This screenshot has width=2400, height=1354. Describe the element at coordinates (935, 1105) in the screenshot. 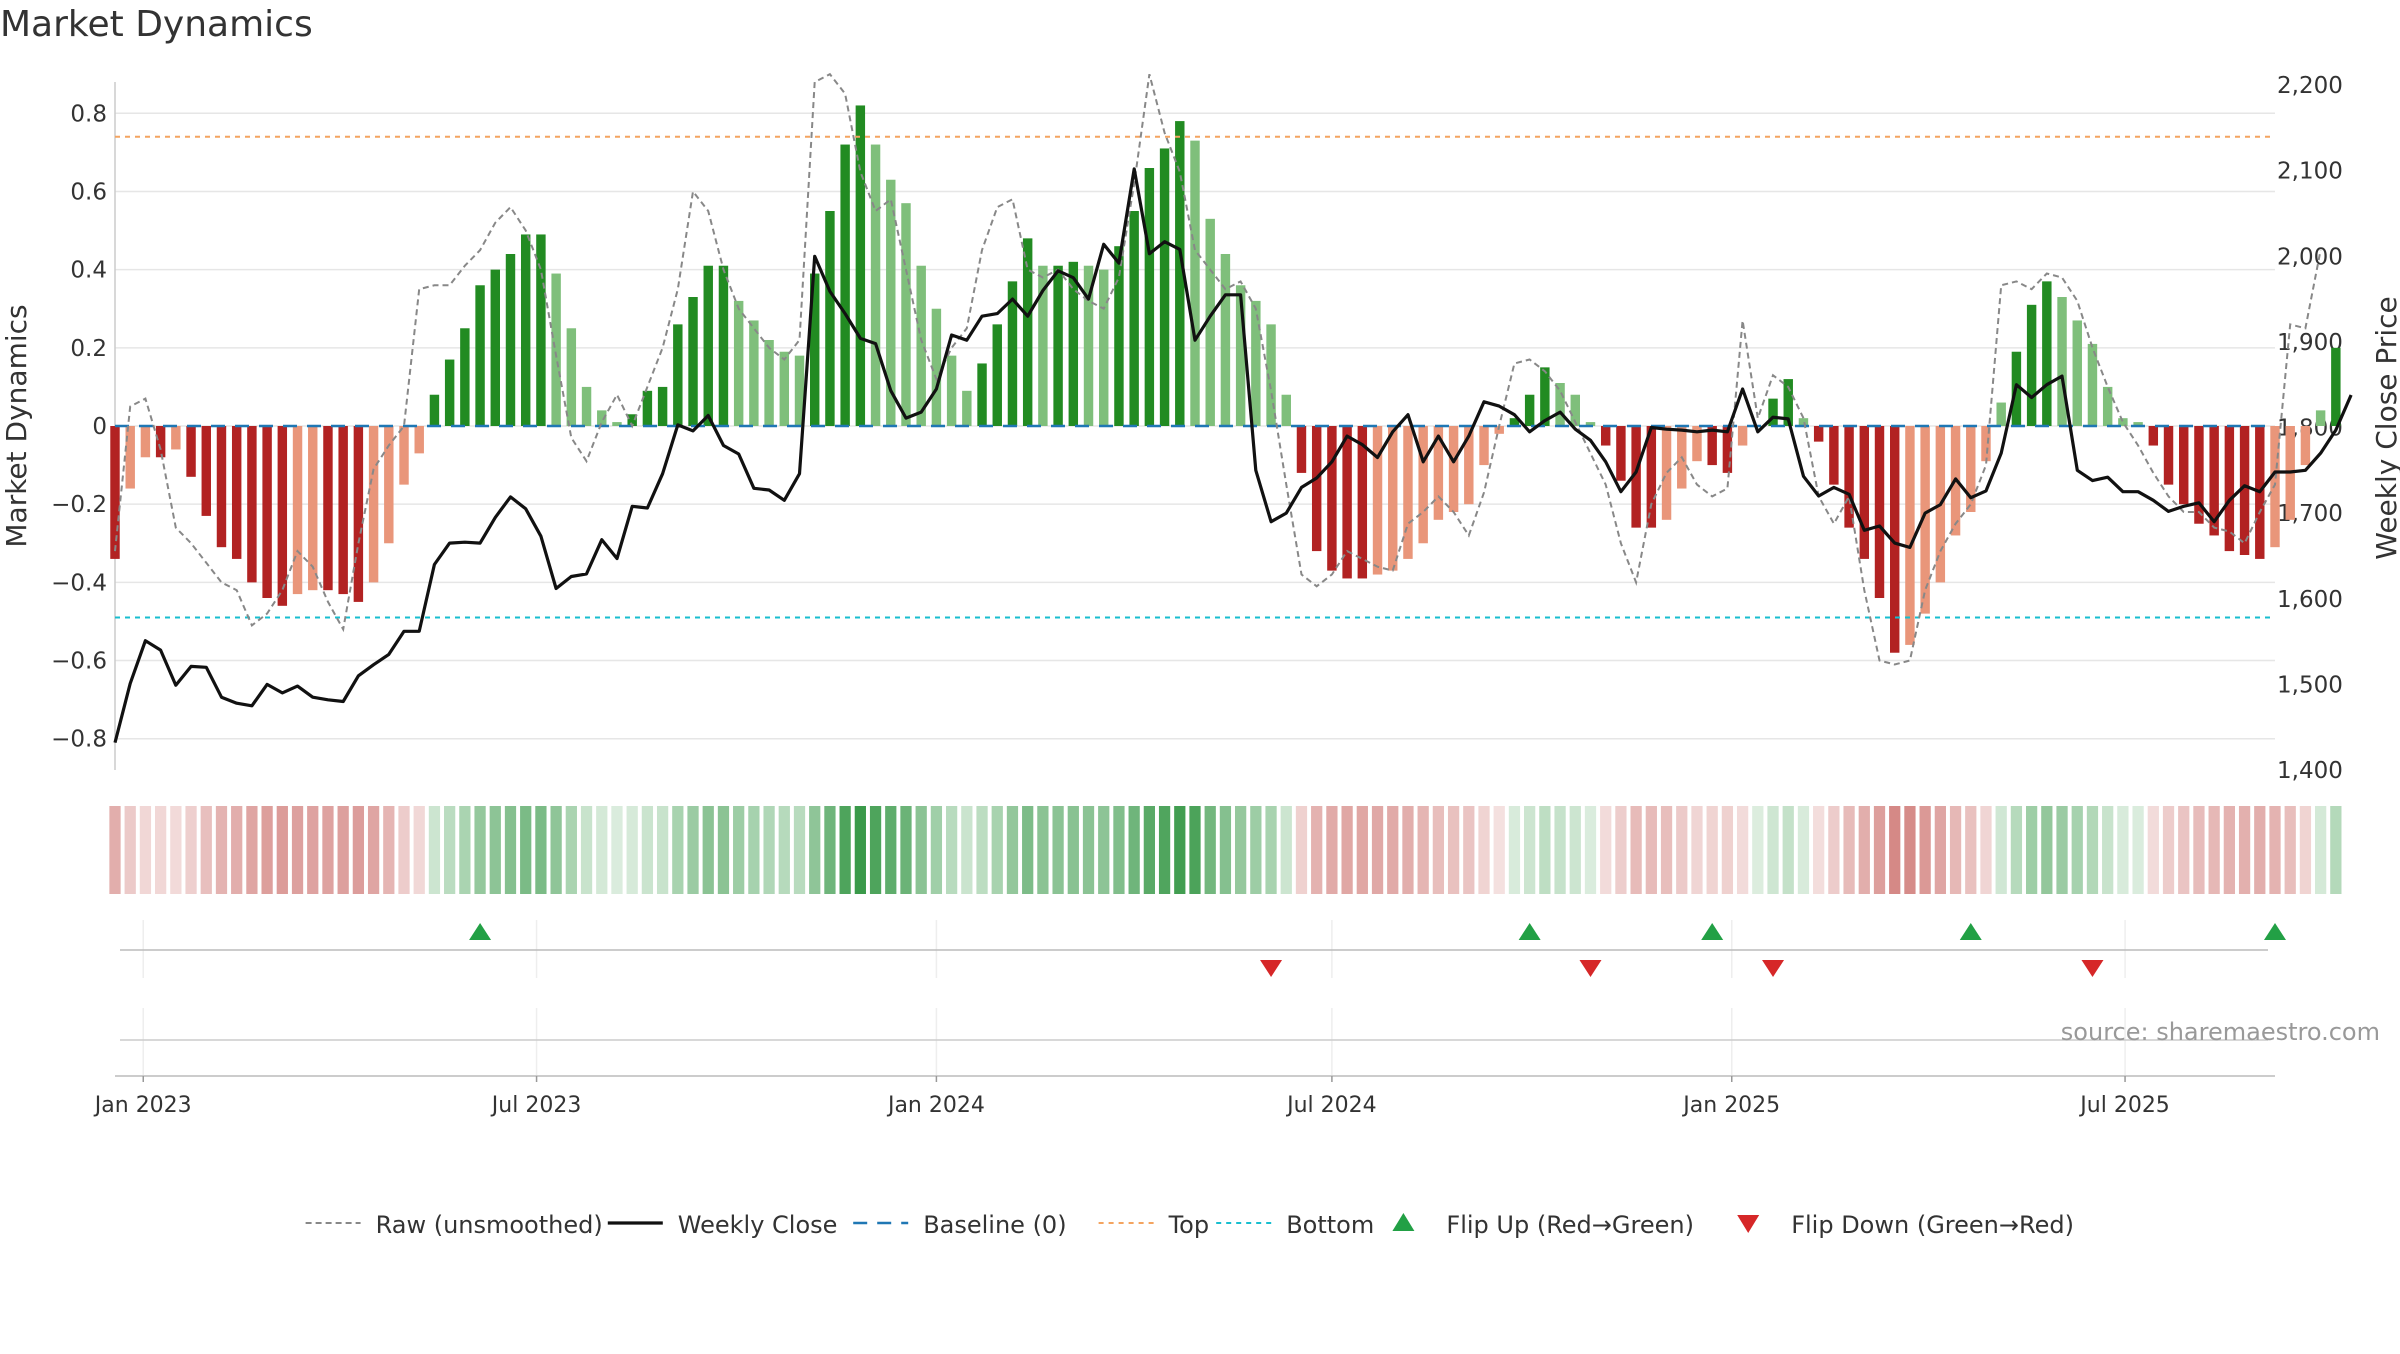

I see `x-tick-label: Jan 2024` at that location.